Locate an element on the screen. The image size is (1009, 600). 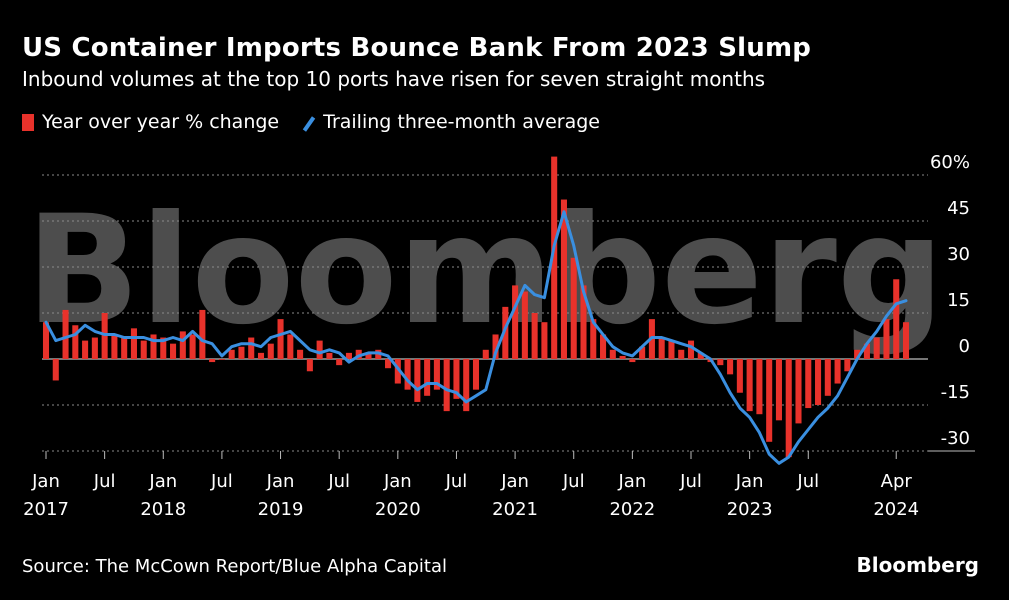
x-tick-label-year: 2021 is located at coordinates (515, 509).